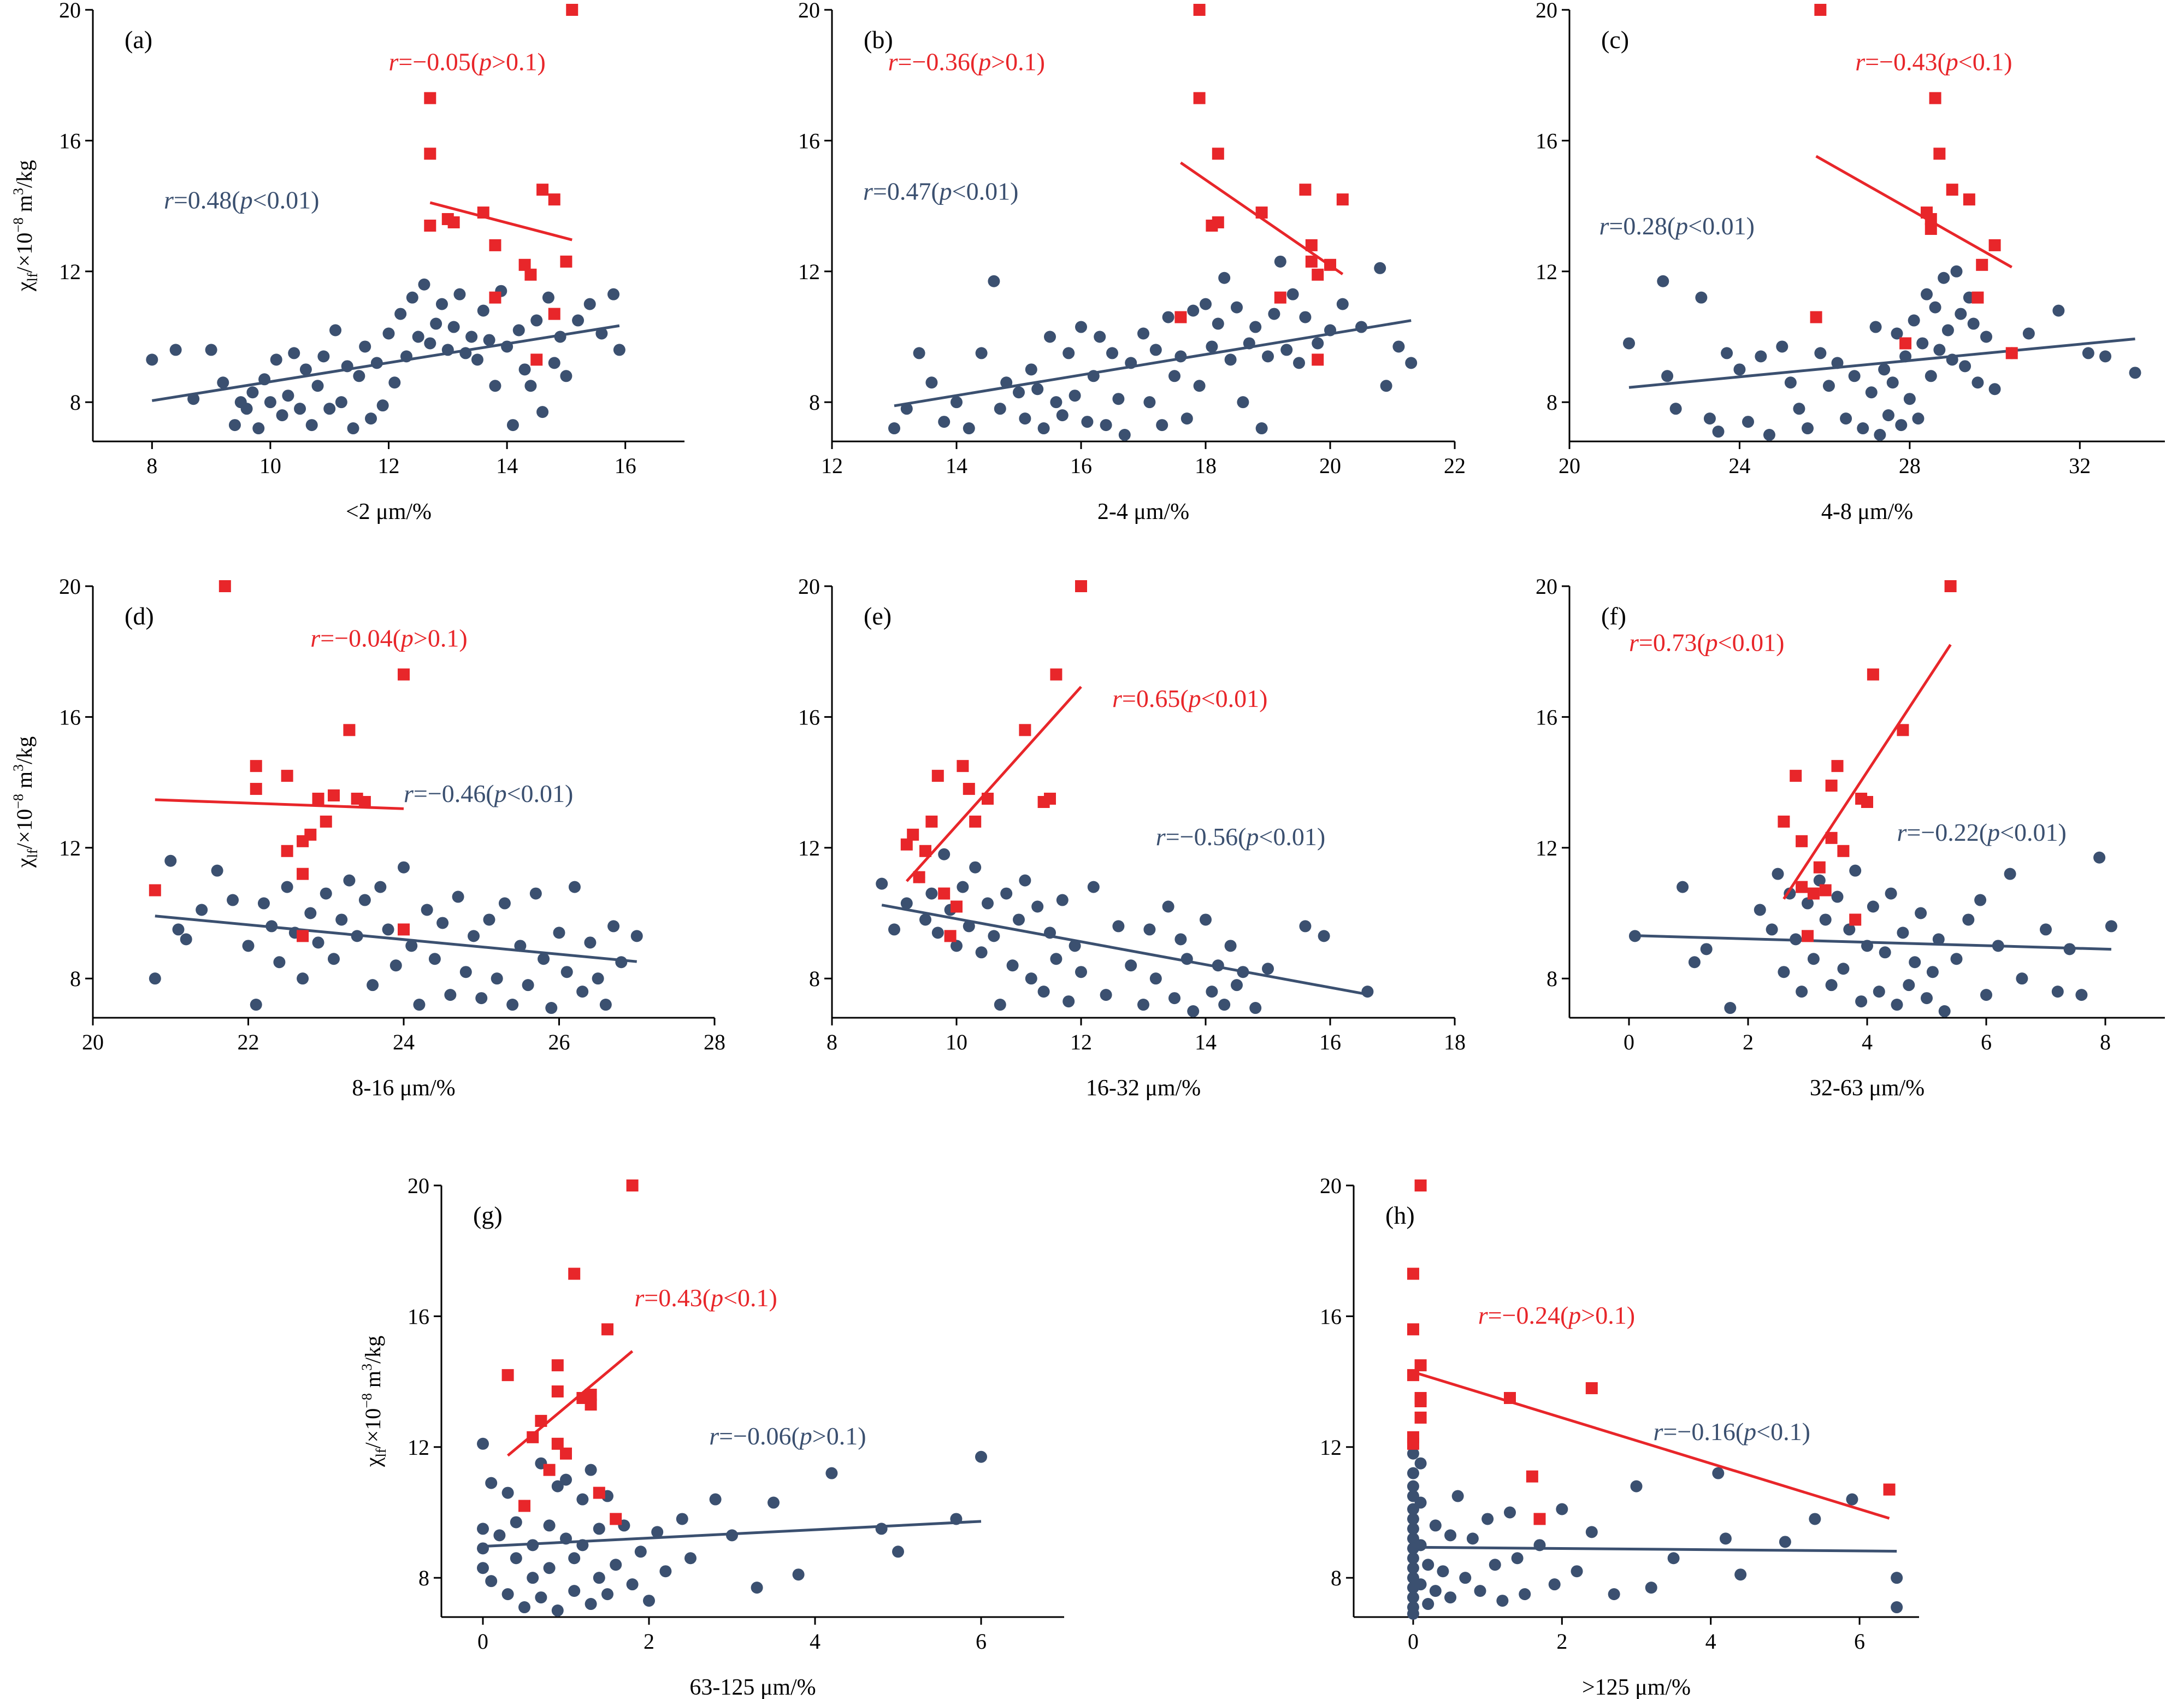 The image size is (2184, 1699). Describe the element at coordinates (248, 1042) in the screenshot. I see `x-tick-label: 22` at that location.